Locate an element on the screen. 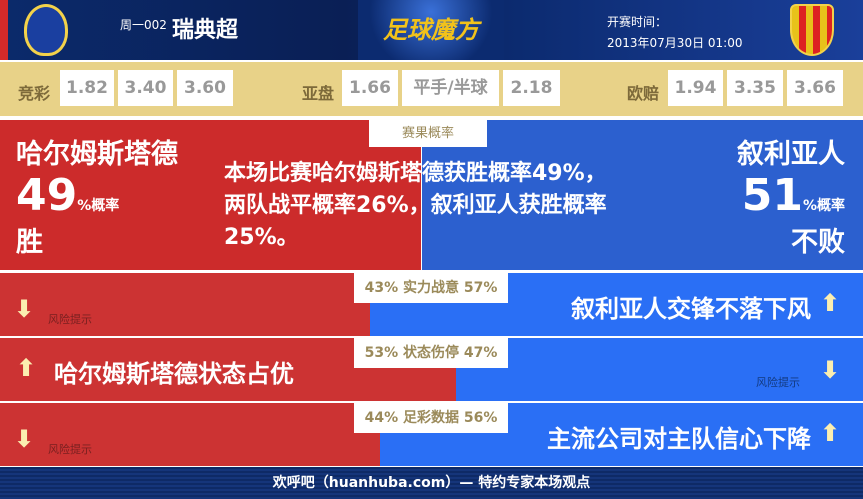  odds-value: 3.60 is located at coordinates (205, 88).